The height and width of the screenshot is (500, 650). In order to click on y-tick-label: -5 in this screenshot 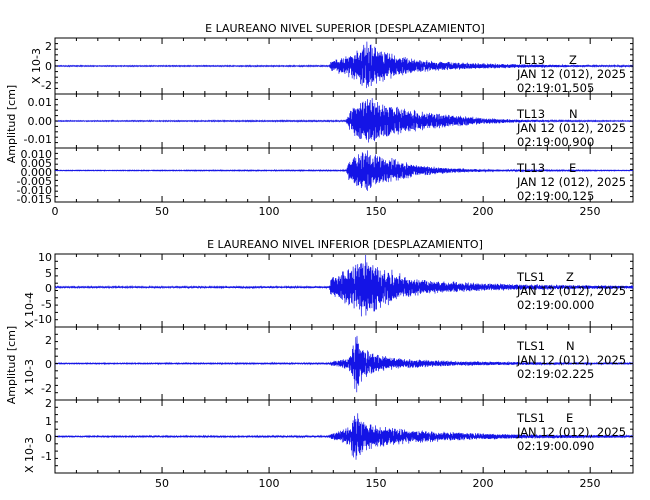, I will do `click(46, 304)`.